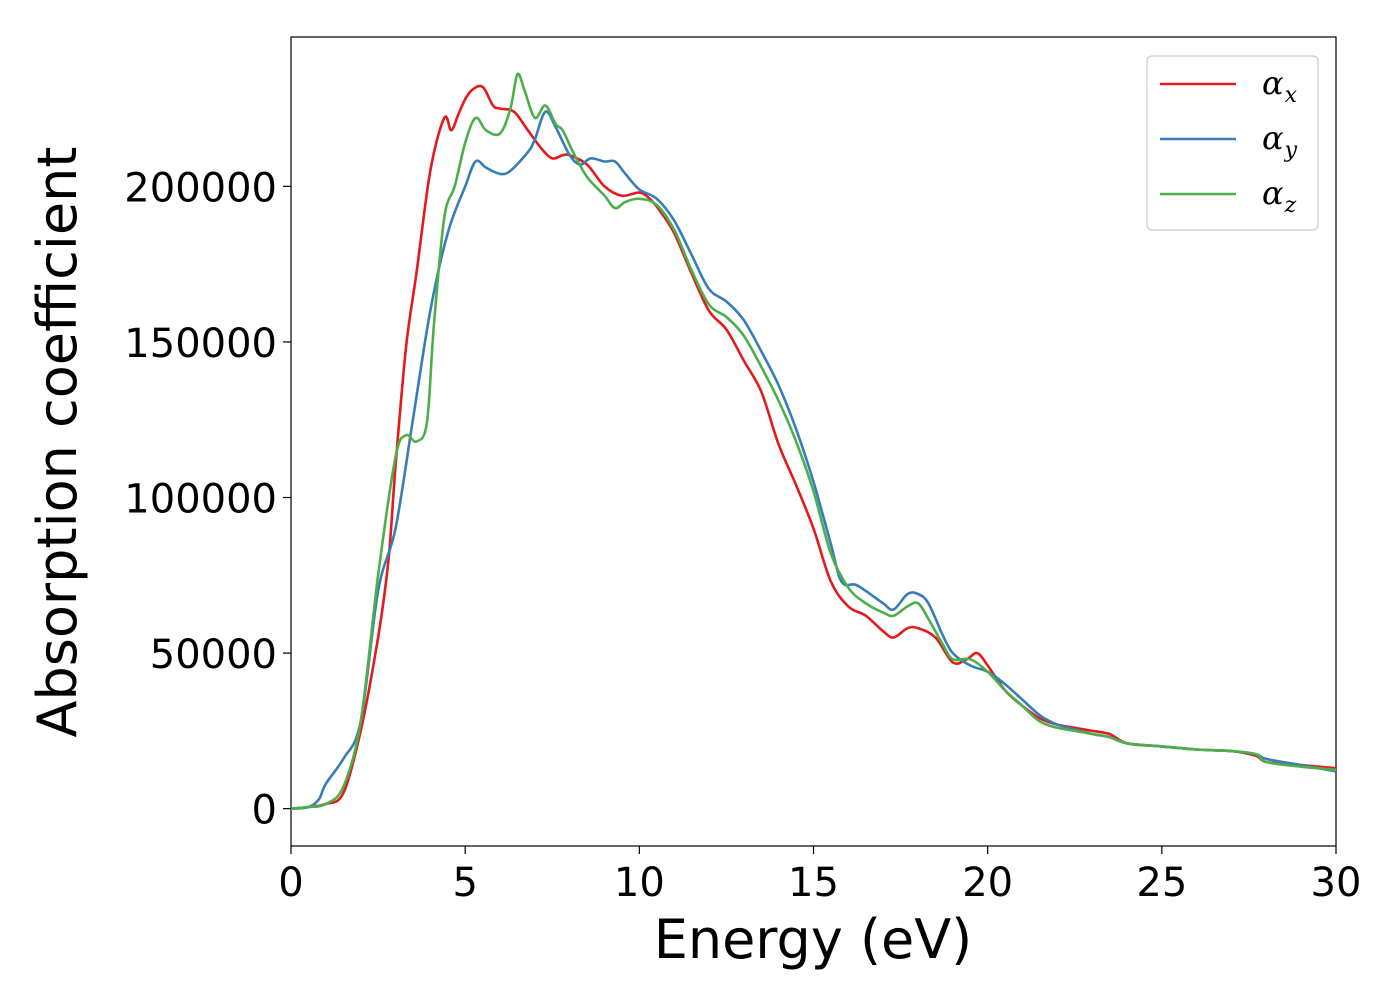  What do you see at coordinates (290, 883) in the screenshot?
I see `x-tick-label: 0` at bounding box center [290, 883].